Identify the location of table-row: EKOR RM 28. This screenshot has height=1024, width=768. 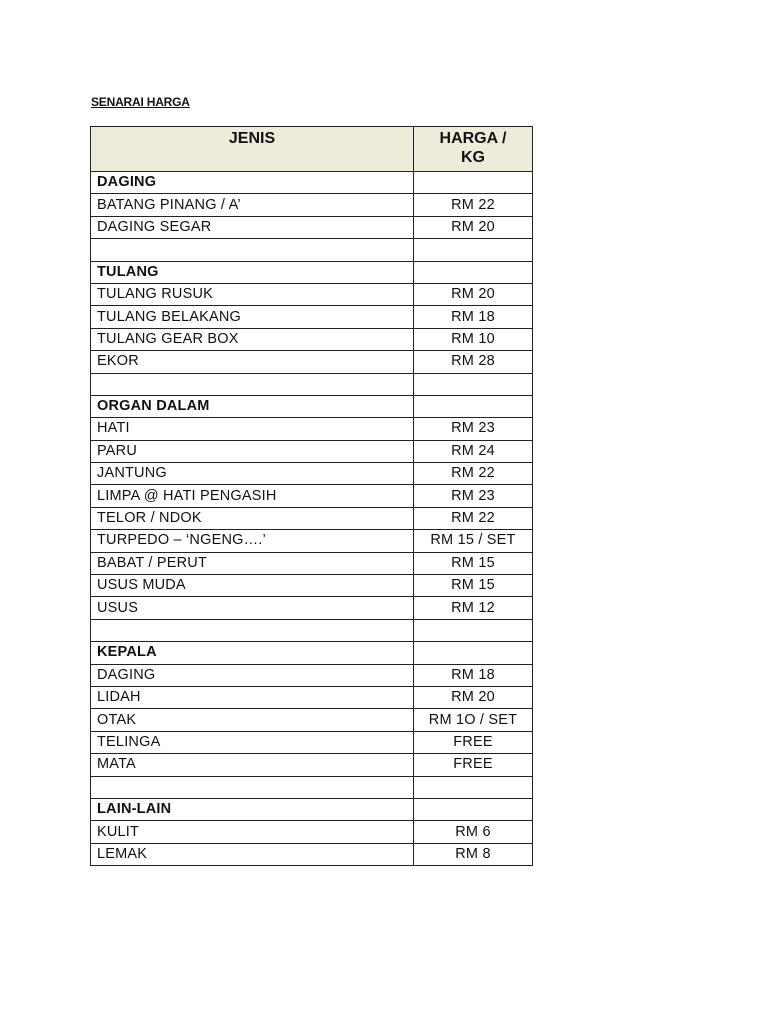
(311, 362).